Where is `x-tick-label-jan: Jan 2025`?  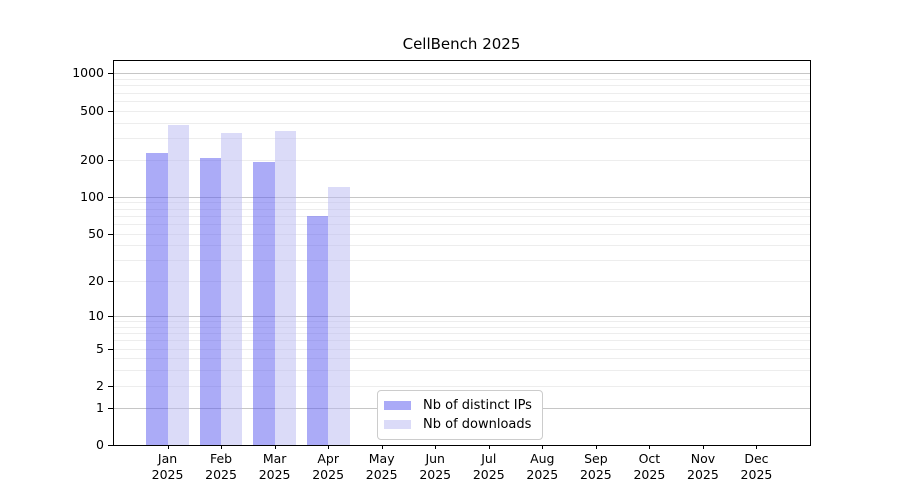
x-tick-label-jan: Jan 2025 is located at coordinates (167, 466).